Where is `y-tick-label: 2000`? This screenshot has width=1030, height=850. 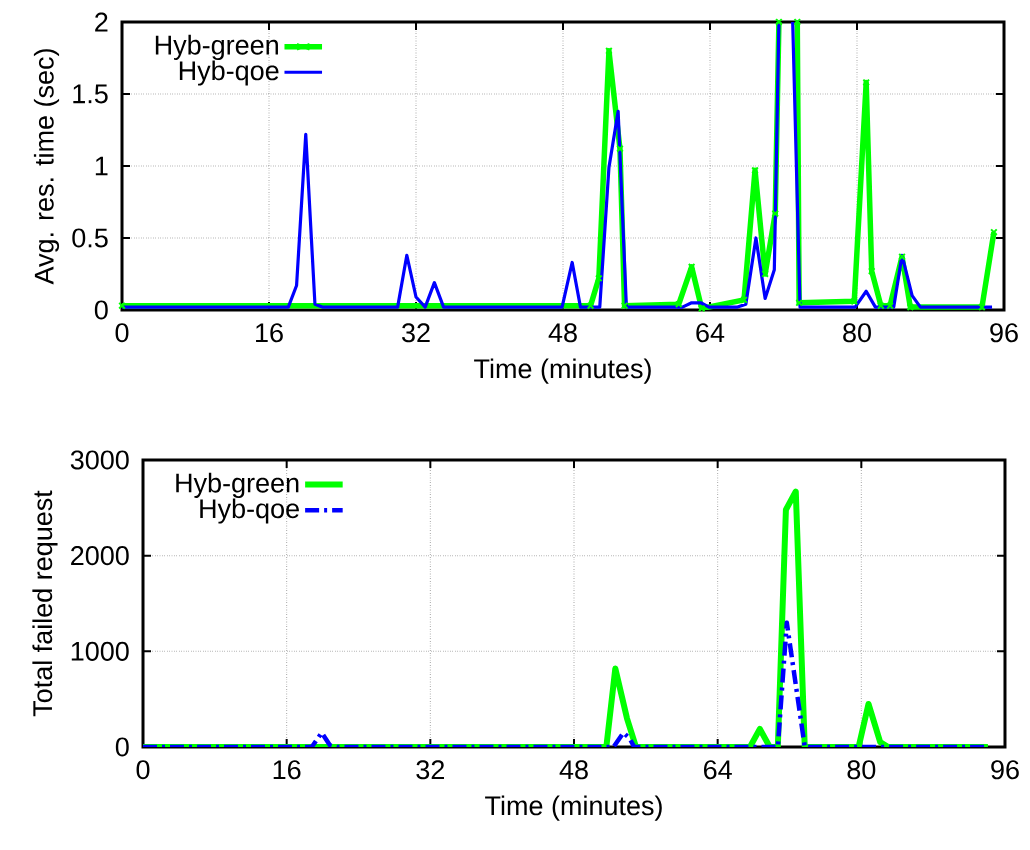
y-tick-label: 2000 is located at coordinates (100, 556).